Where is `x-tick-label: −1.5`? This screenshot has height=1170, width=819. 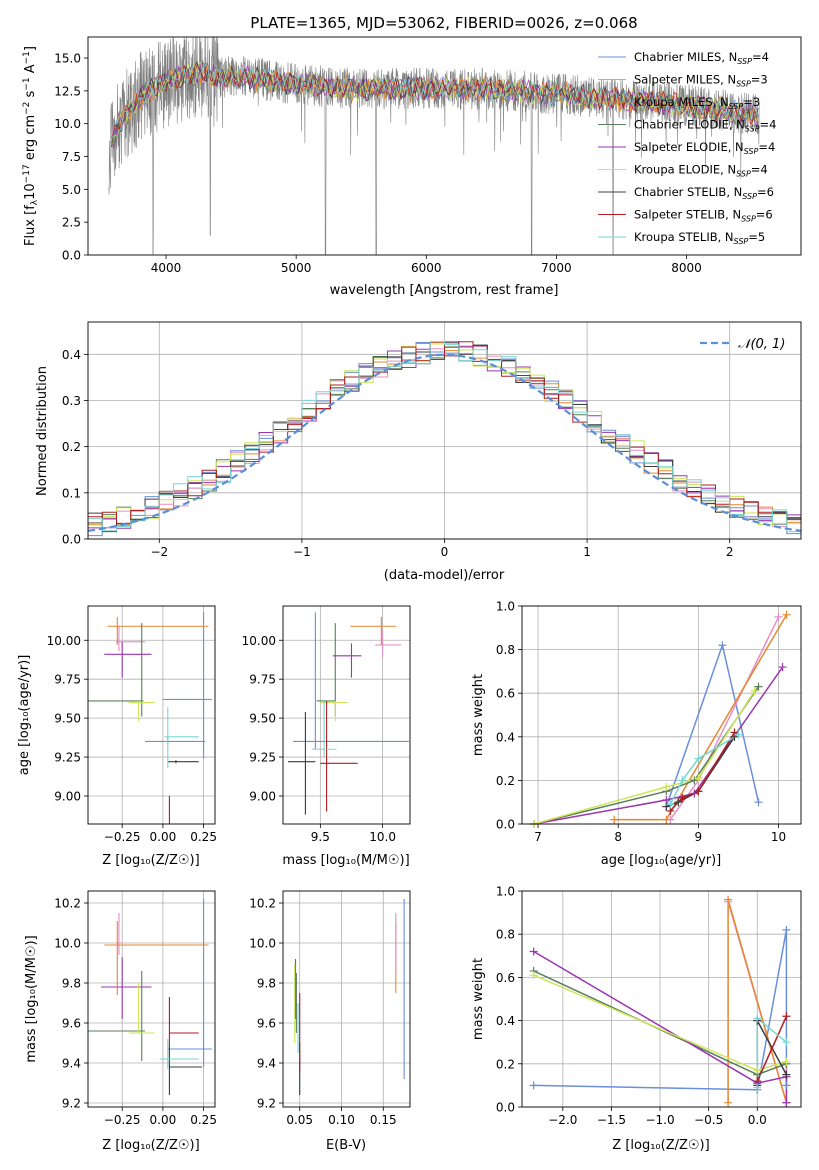
x-tick-label: −1.5 is located at coordinates (611, 1120).